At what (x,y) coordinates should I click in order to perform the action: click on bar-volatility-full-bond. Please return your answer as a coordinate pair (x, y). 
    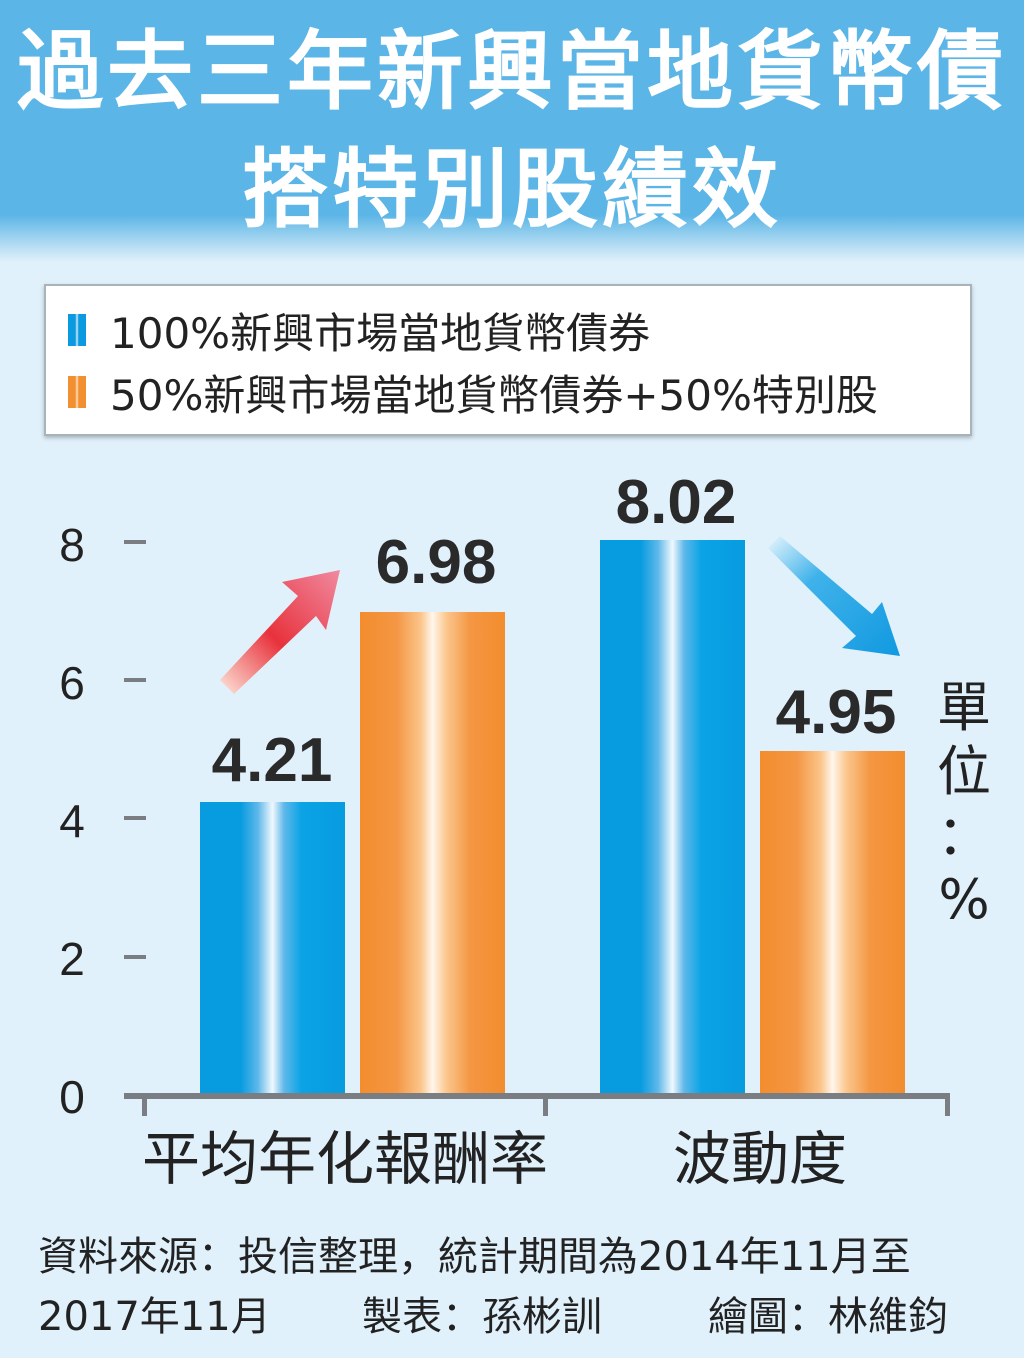
    Looking at the image, I should click on (672, 817).